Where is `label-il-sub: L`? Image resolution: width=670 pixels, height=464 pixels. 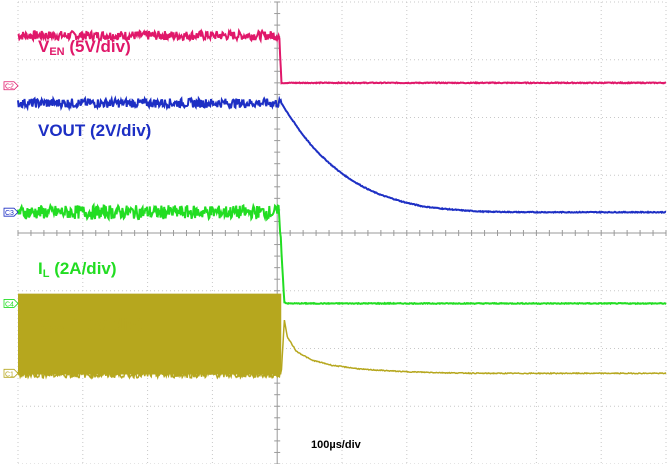 label-il-sub: L is located at coordinates (46, 274).